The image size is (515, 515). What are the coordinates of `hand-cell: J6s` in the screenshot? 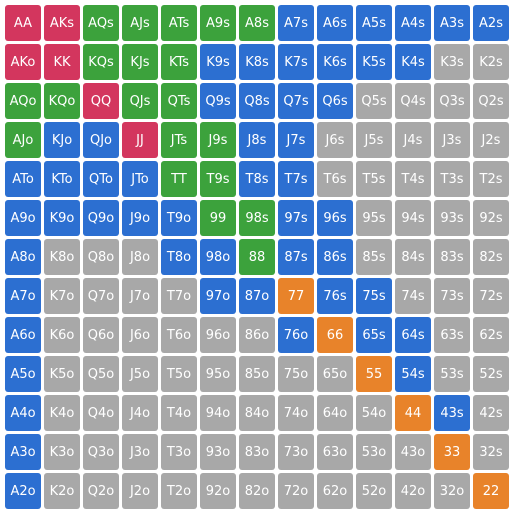 It's located at (335, 140).